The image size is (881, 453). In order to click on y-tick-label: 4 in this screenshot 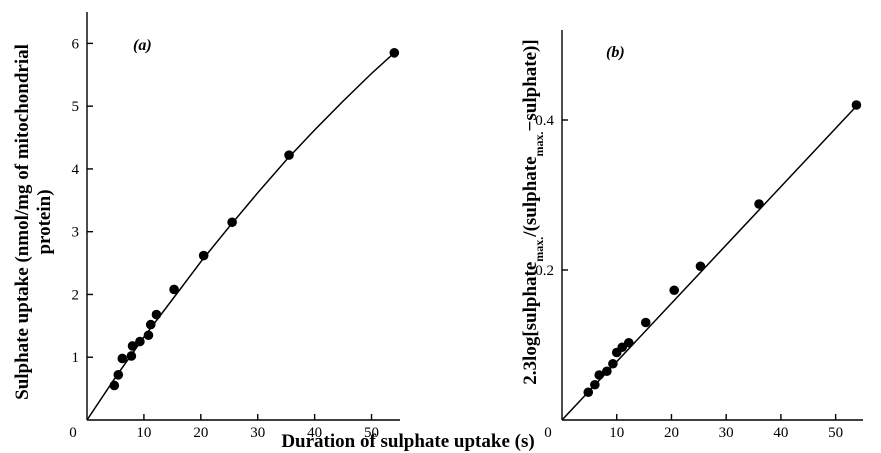, I will do `click(76, 170)`.